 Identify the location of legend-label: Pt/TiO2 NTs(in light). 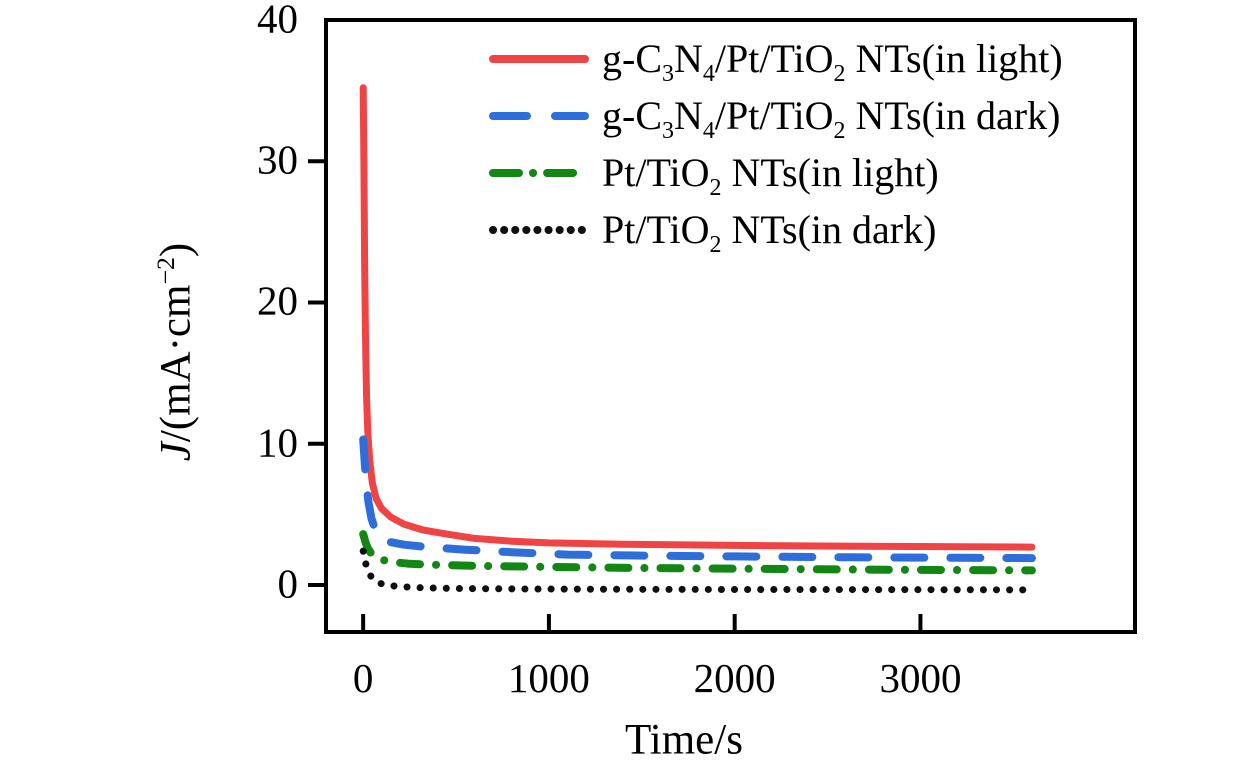
(770, 175).